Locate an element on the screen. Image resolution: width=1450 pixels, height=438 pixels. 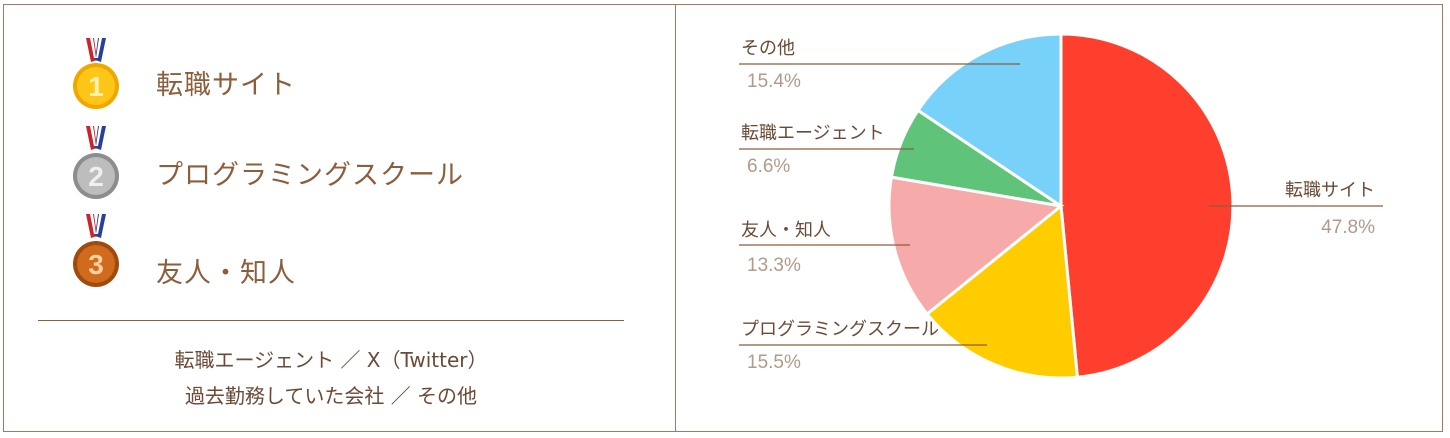
slice-label: その他 is located at coordinates (768, 48).